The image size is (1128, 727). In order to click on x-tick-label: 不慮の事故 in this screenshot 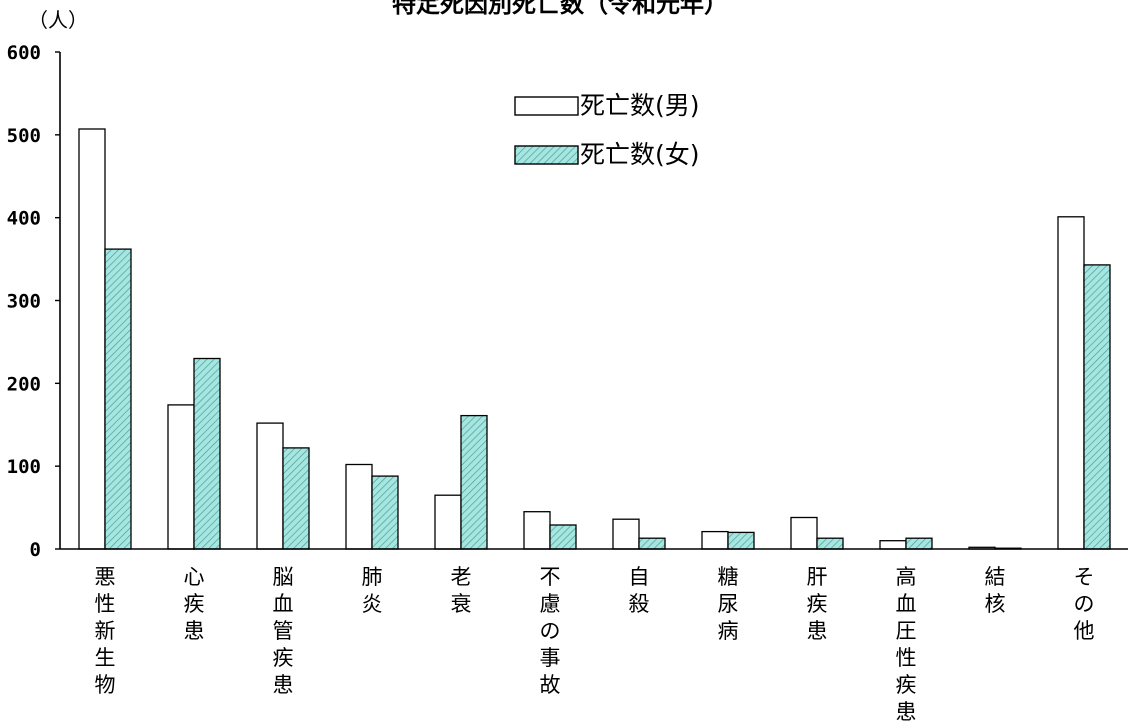, I will do `click(550, 631)`.